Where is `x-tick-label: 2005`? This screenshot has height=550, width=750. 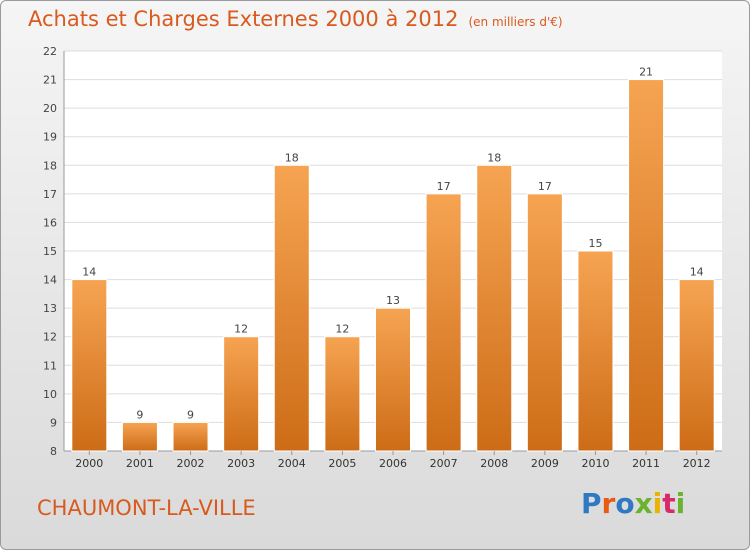 x-tick-label: 2005 is located at coordinates (342, 463).